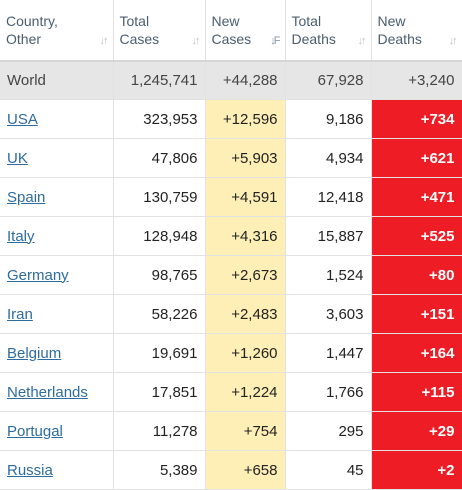 The image size is (462, 490). I want to click on table-row: UK 47,806 +5,903 4,934 +621, so click(231, 158).